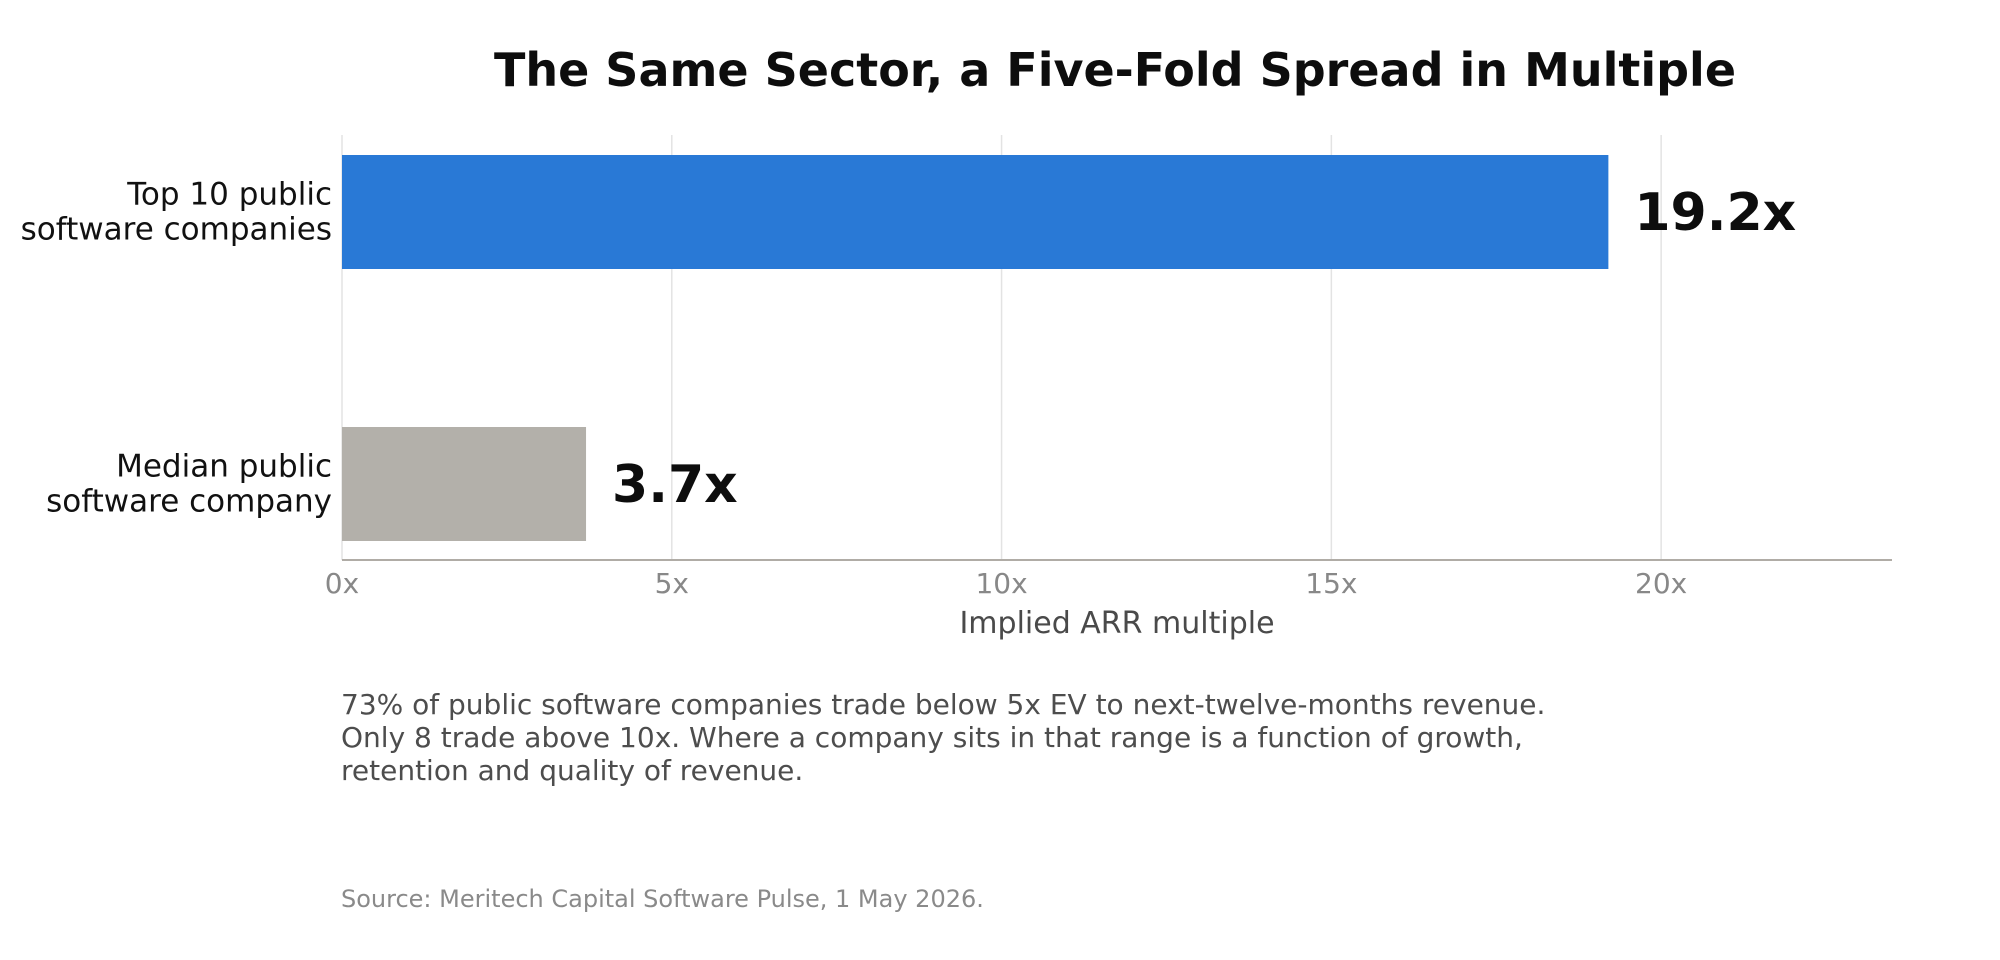 Image resolution: width=2000 pixels, height=960 pixels. Describe the element at coordinates (176, 230) in the screenshot. I see `category-label: software companies` at that location.